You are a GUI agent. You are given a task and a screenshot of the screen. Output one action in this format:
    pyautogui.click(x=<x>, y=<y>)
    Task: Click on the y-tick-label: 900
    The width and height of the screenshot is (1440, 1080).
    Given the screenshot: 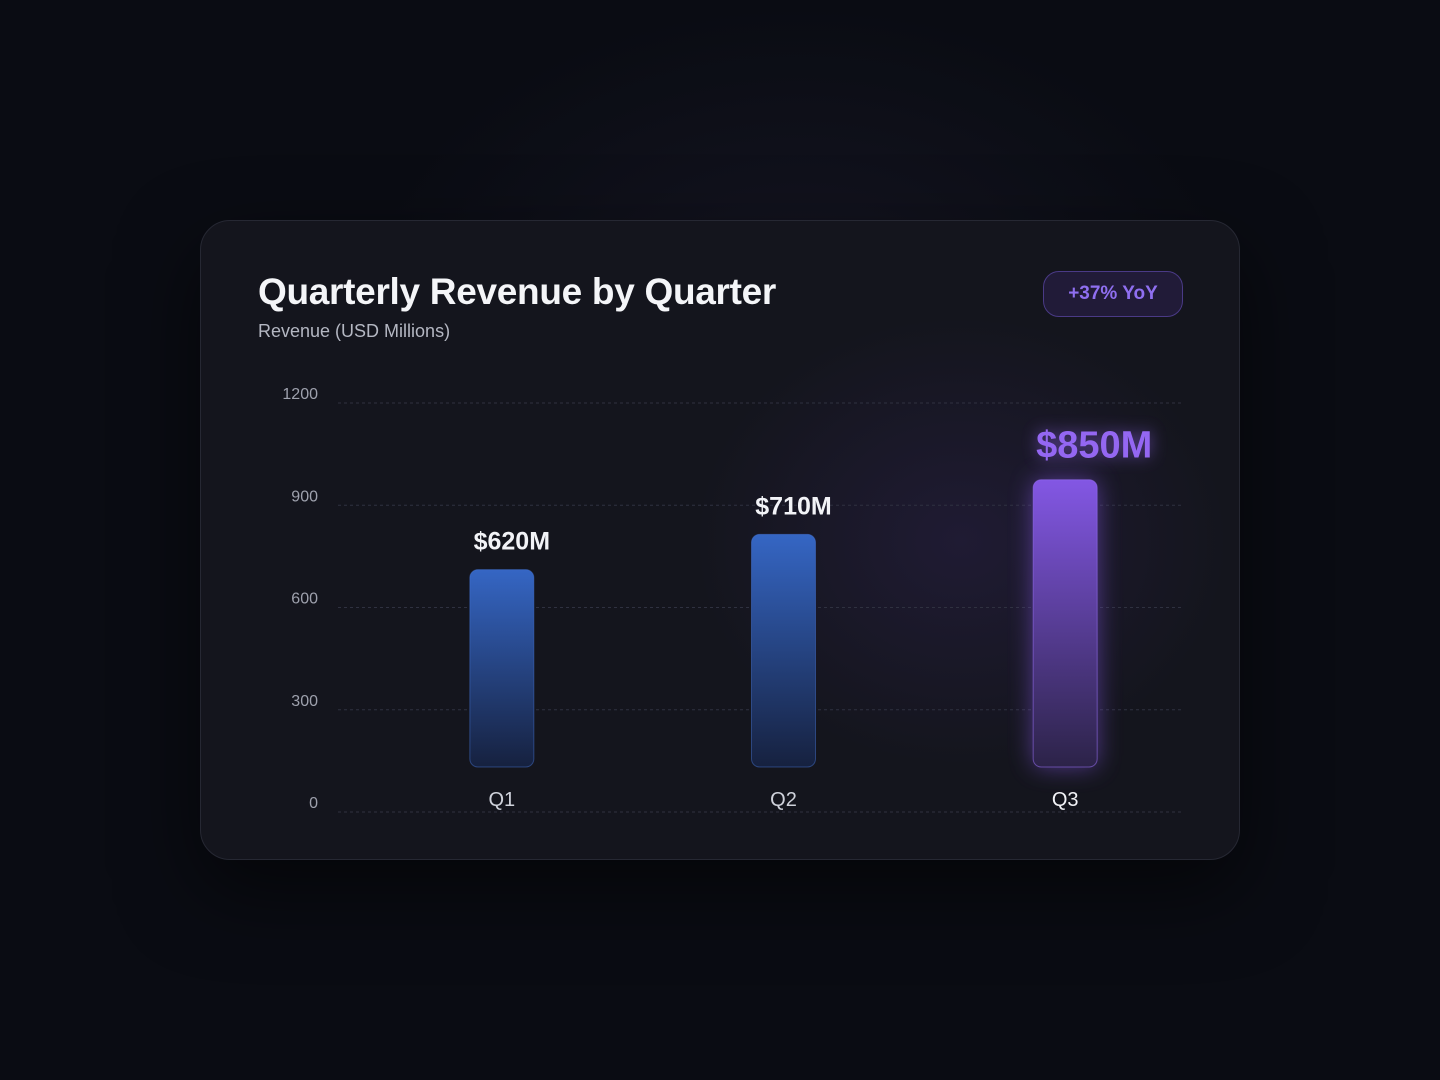 What is the action you would take?
    pyautogui.click(x=304, y=496)
    